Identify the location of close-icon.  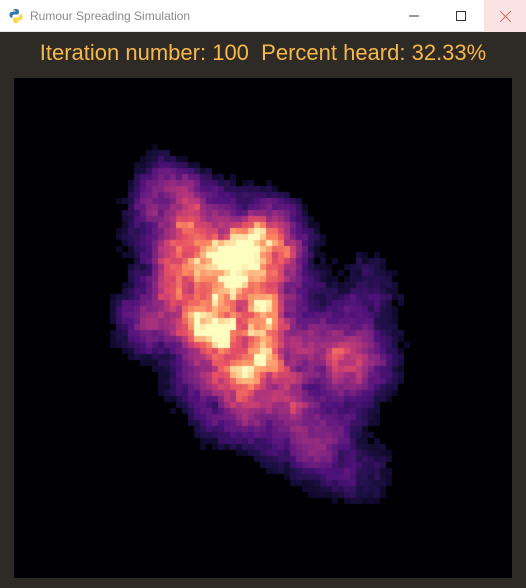
(505, 16).